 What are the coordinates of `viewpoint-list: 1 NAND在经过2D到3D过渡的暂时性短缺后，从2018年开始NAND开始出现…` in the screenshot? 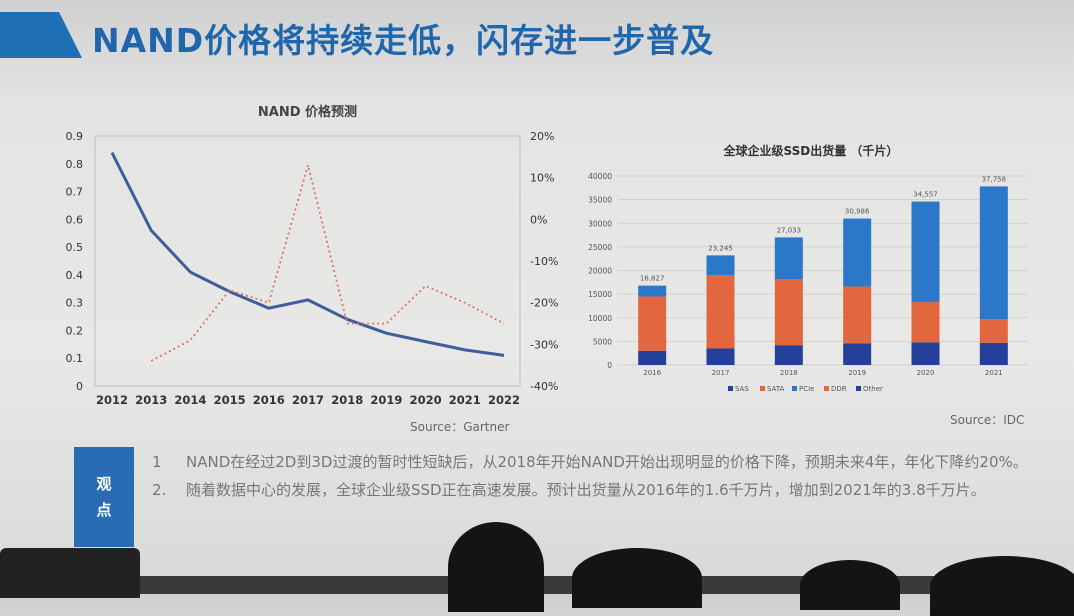 It's located at (602, 479).